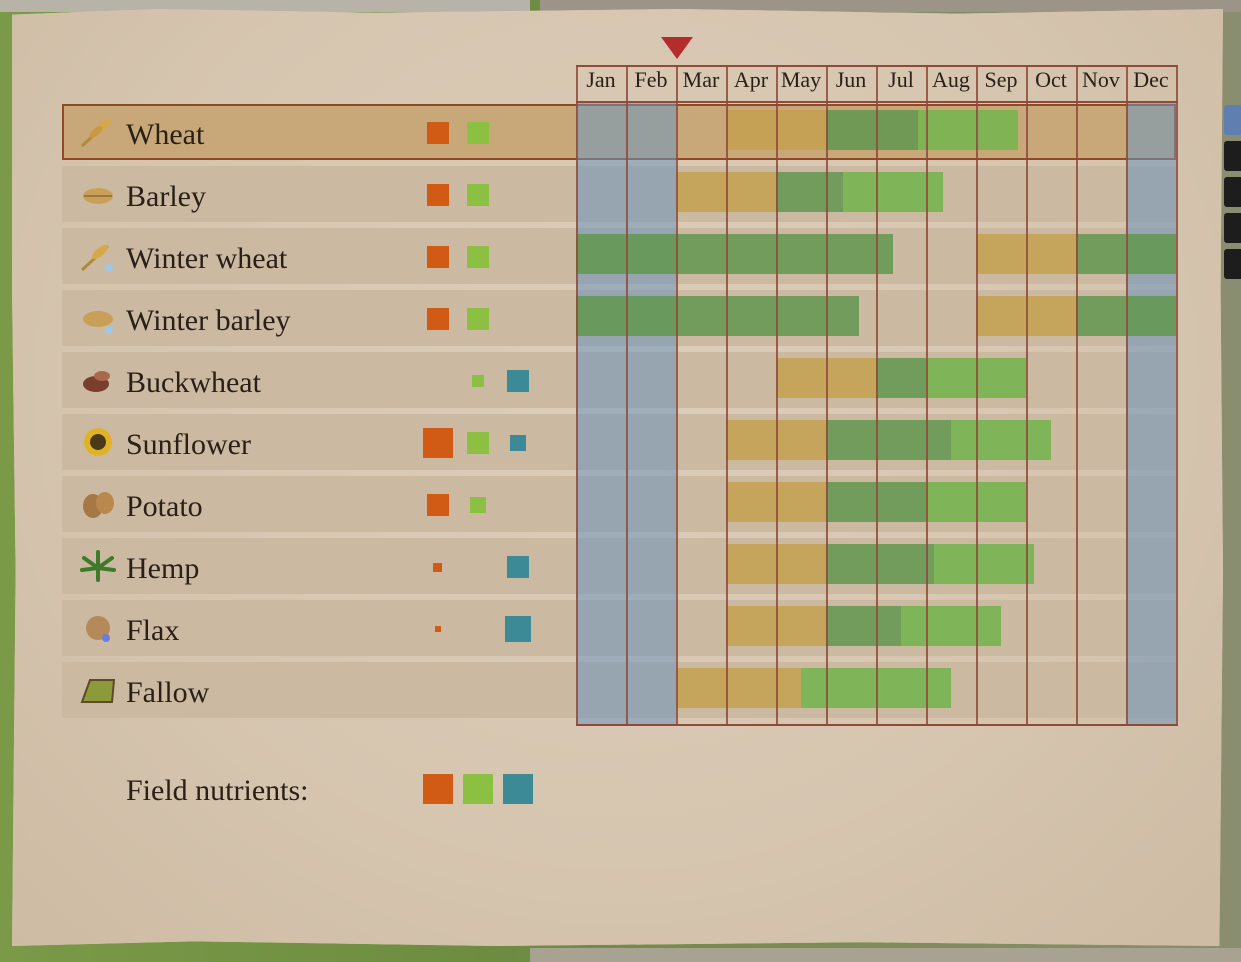 This screenshot has width=1241, height=962. I want to click on month-label: Dec, so click(1151, 79).